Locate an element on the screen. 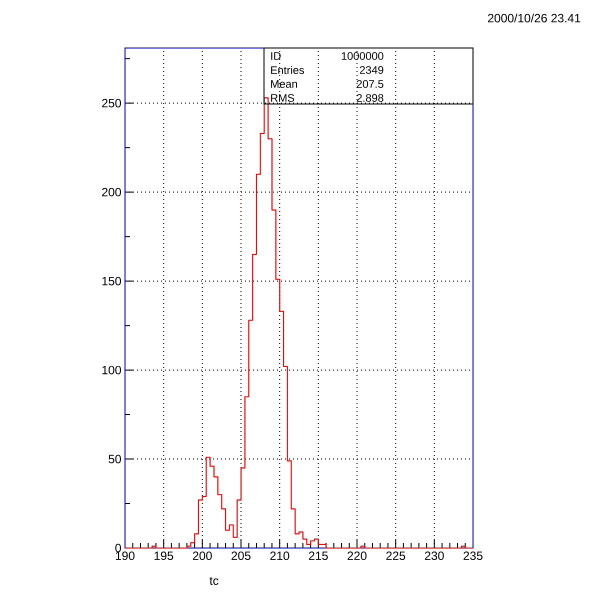 The image size is (600, 600). x-tick-label: 230 is located at coordinates (434, 556).